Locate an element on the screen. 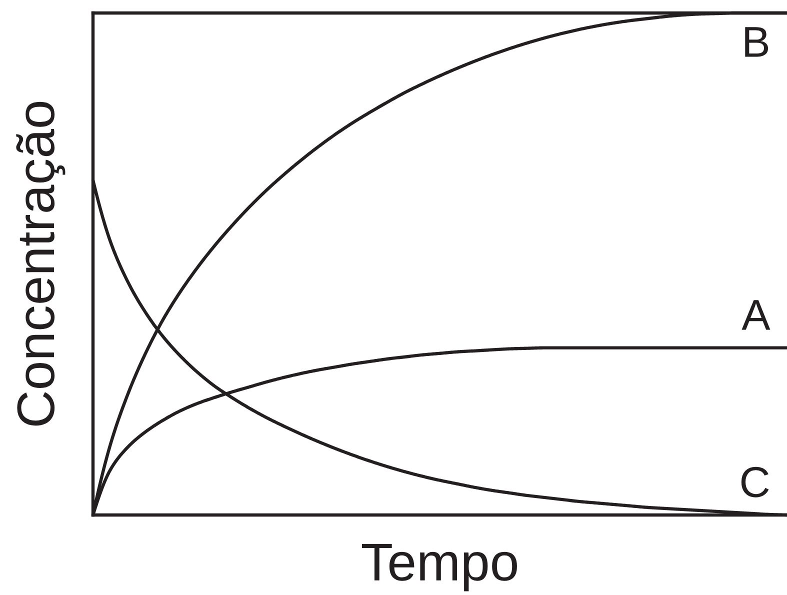 Image resolution: width=787 pixels, height=595 pixels. x-axis-title: Tempo is located at coordinates (439, 568).